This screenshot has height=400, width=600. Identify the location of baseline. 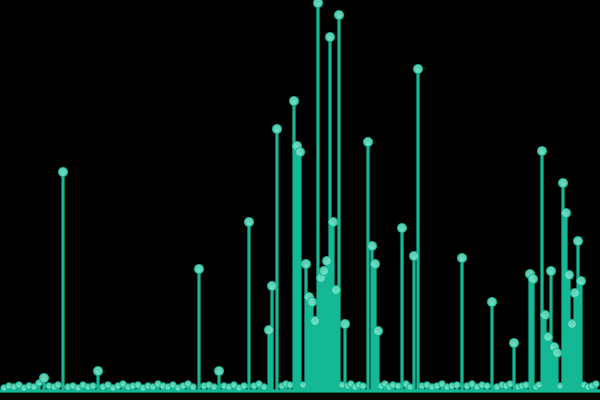
(300, 391).